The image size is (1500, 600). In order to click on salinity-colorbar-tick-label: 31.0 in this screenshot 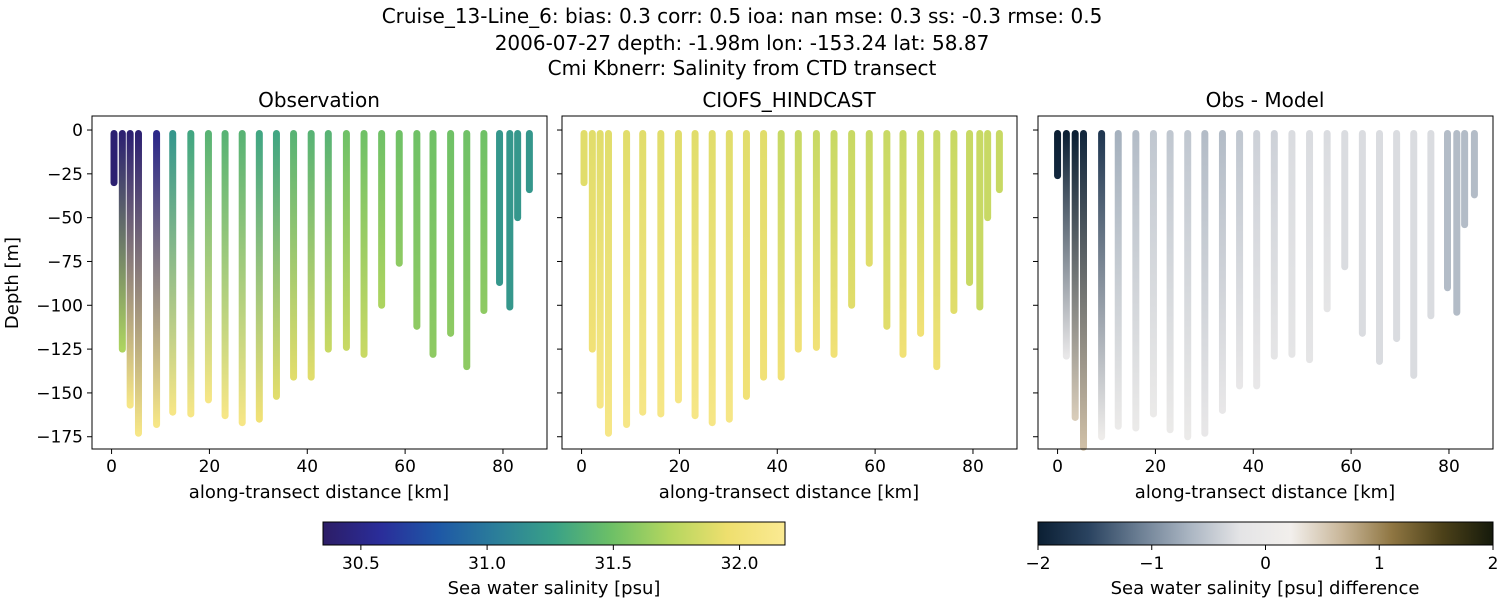, I will do `click(487, 564)`.